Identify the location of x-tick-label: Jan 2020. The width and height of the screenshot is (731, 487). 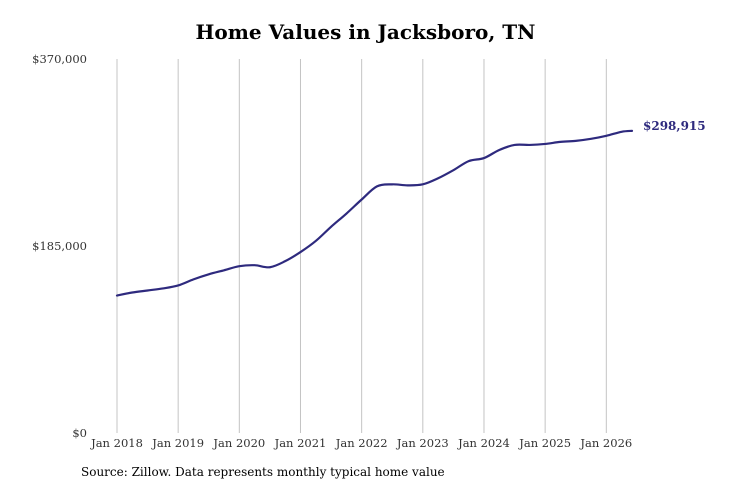
(238, 443).